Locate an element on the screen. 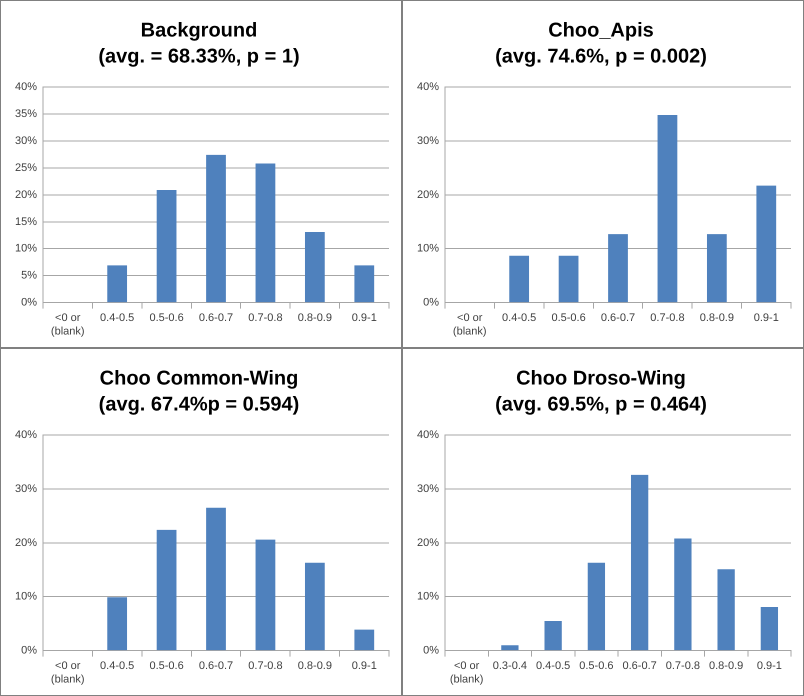 This screenshot has width=804, height=696. chart-title: Choo_Apis is located at coordinates (601, 31).